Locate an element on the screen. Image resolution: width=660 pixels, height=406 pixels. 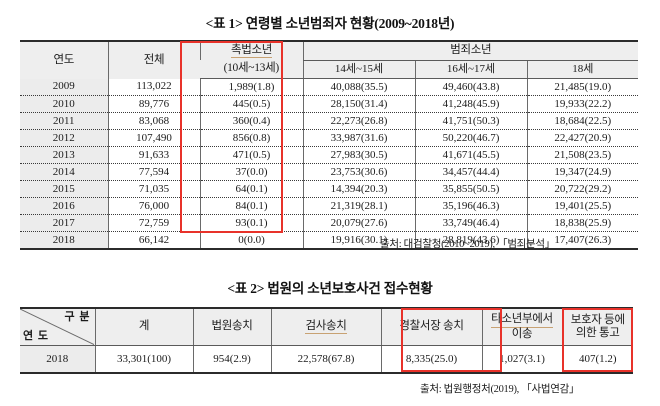
cell-age-14-15: 33,987(31.6) is located at coordinates (358, 138).